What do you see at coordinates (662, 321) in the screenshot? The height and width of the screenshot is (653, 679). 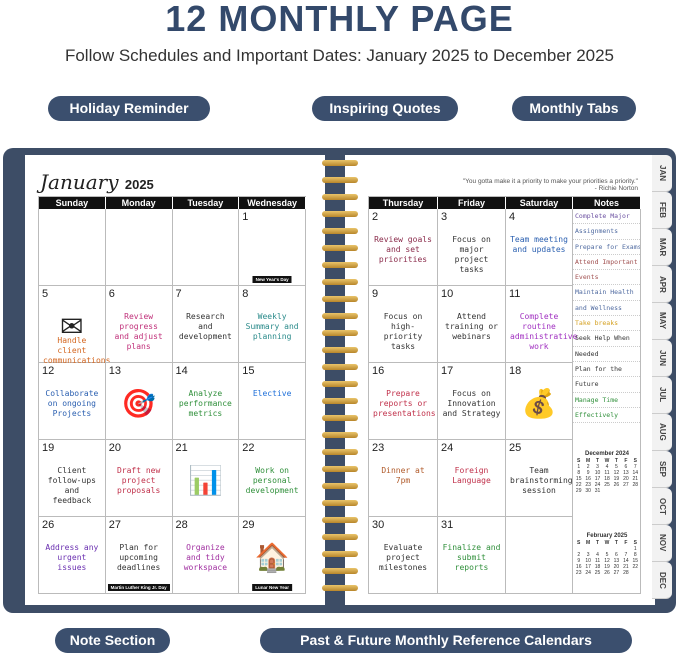 I see `month-tab-may: MAY` at bounding box center [662, 321].